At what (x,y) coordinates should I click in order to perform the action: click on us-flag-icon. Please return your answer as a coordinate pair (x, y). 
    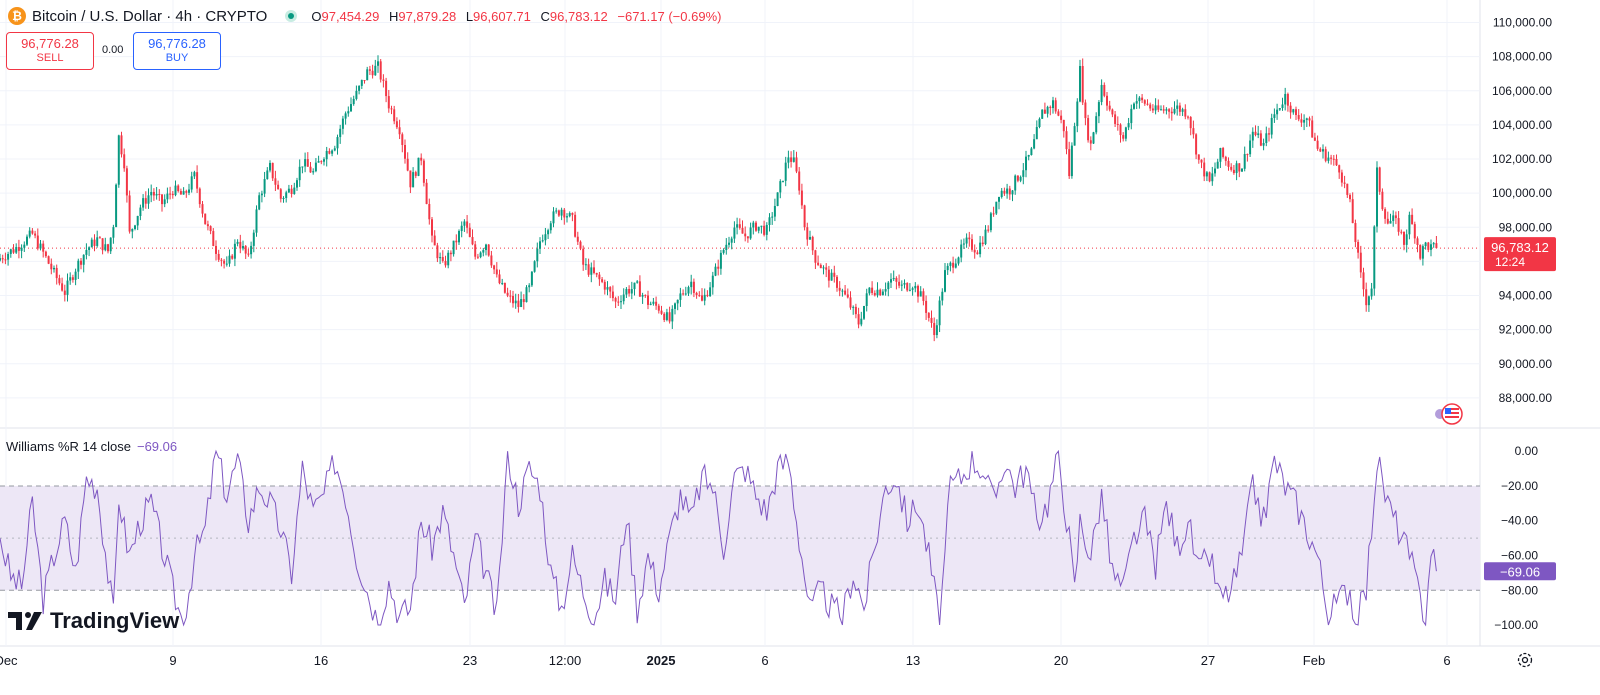
    Looking at the image, I should click on (1449, 414).